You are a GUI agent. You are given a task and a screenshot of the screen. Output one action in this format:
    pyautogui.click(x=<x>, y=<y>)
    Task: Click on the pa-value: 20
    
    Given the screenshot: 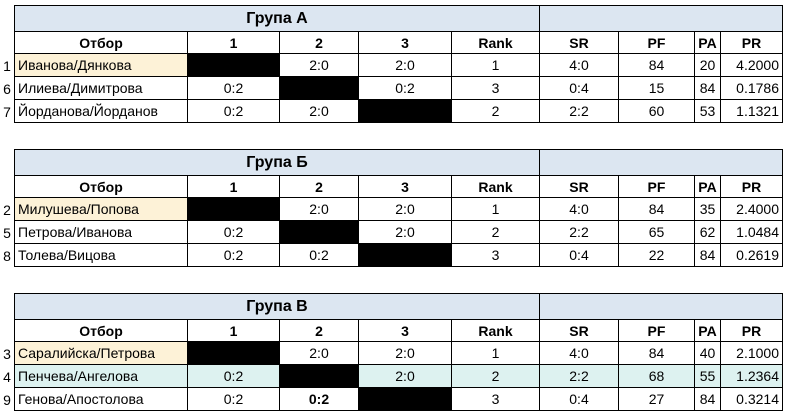 What is the action you would take?
    pyautogui.click(x=707, y=65)
    